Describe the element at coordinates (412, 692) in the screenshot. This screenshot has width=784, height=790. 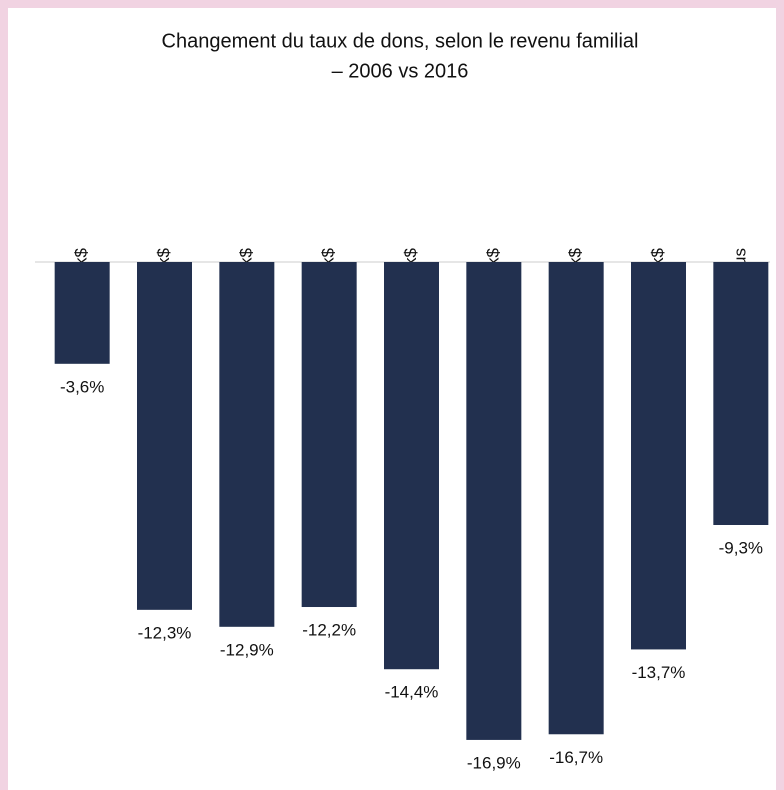
I see `value-label: -14,4%` at that location.